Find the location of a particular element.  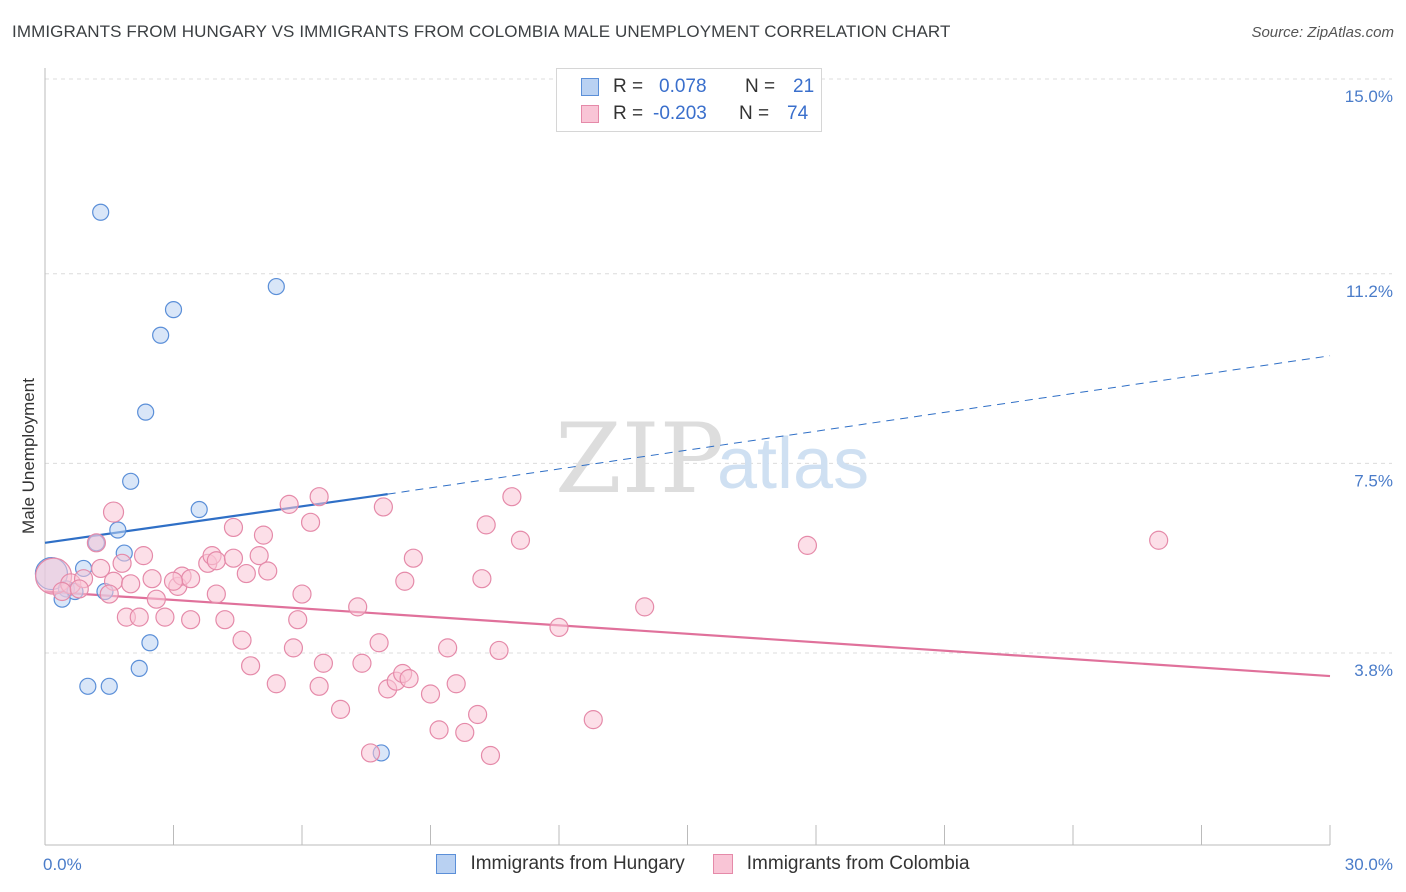

source-credit: Source: ZipAtlas.com is located at coordinates (1322, 32).